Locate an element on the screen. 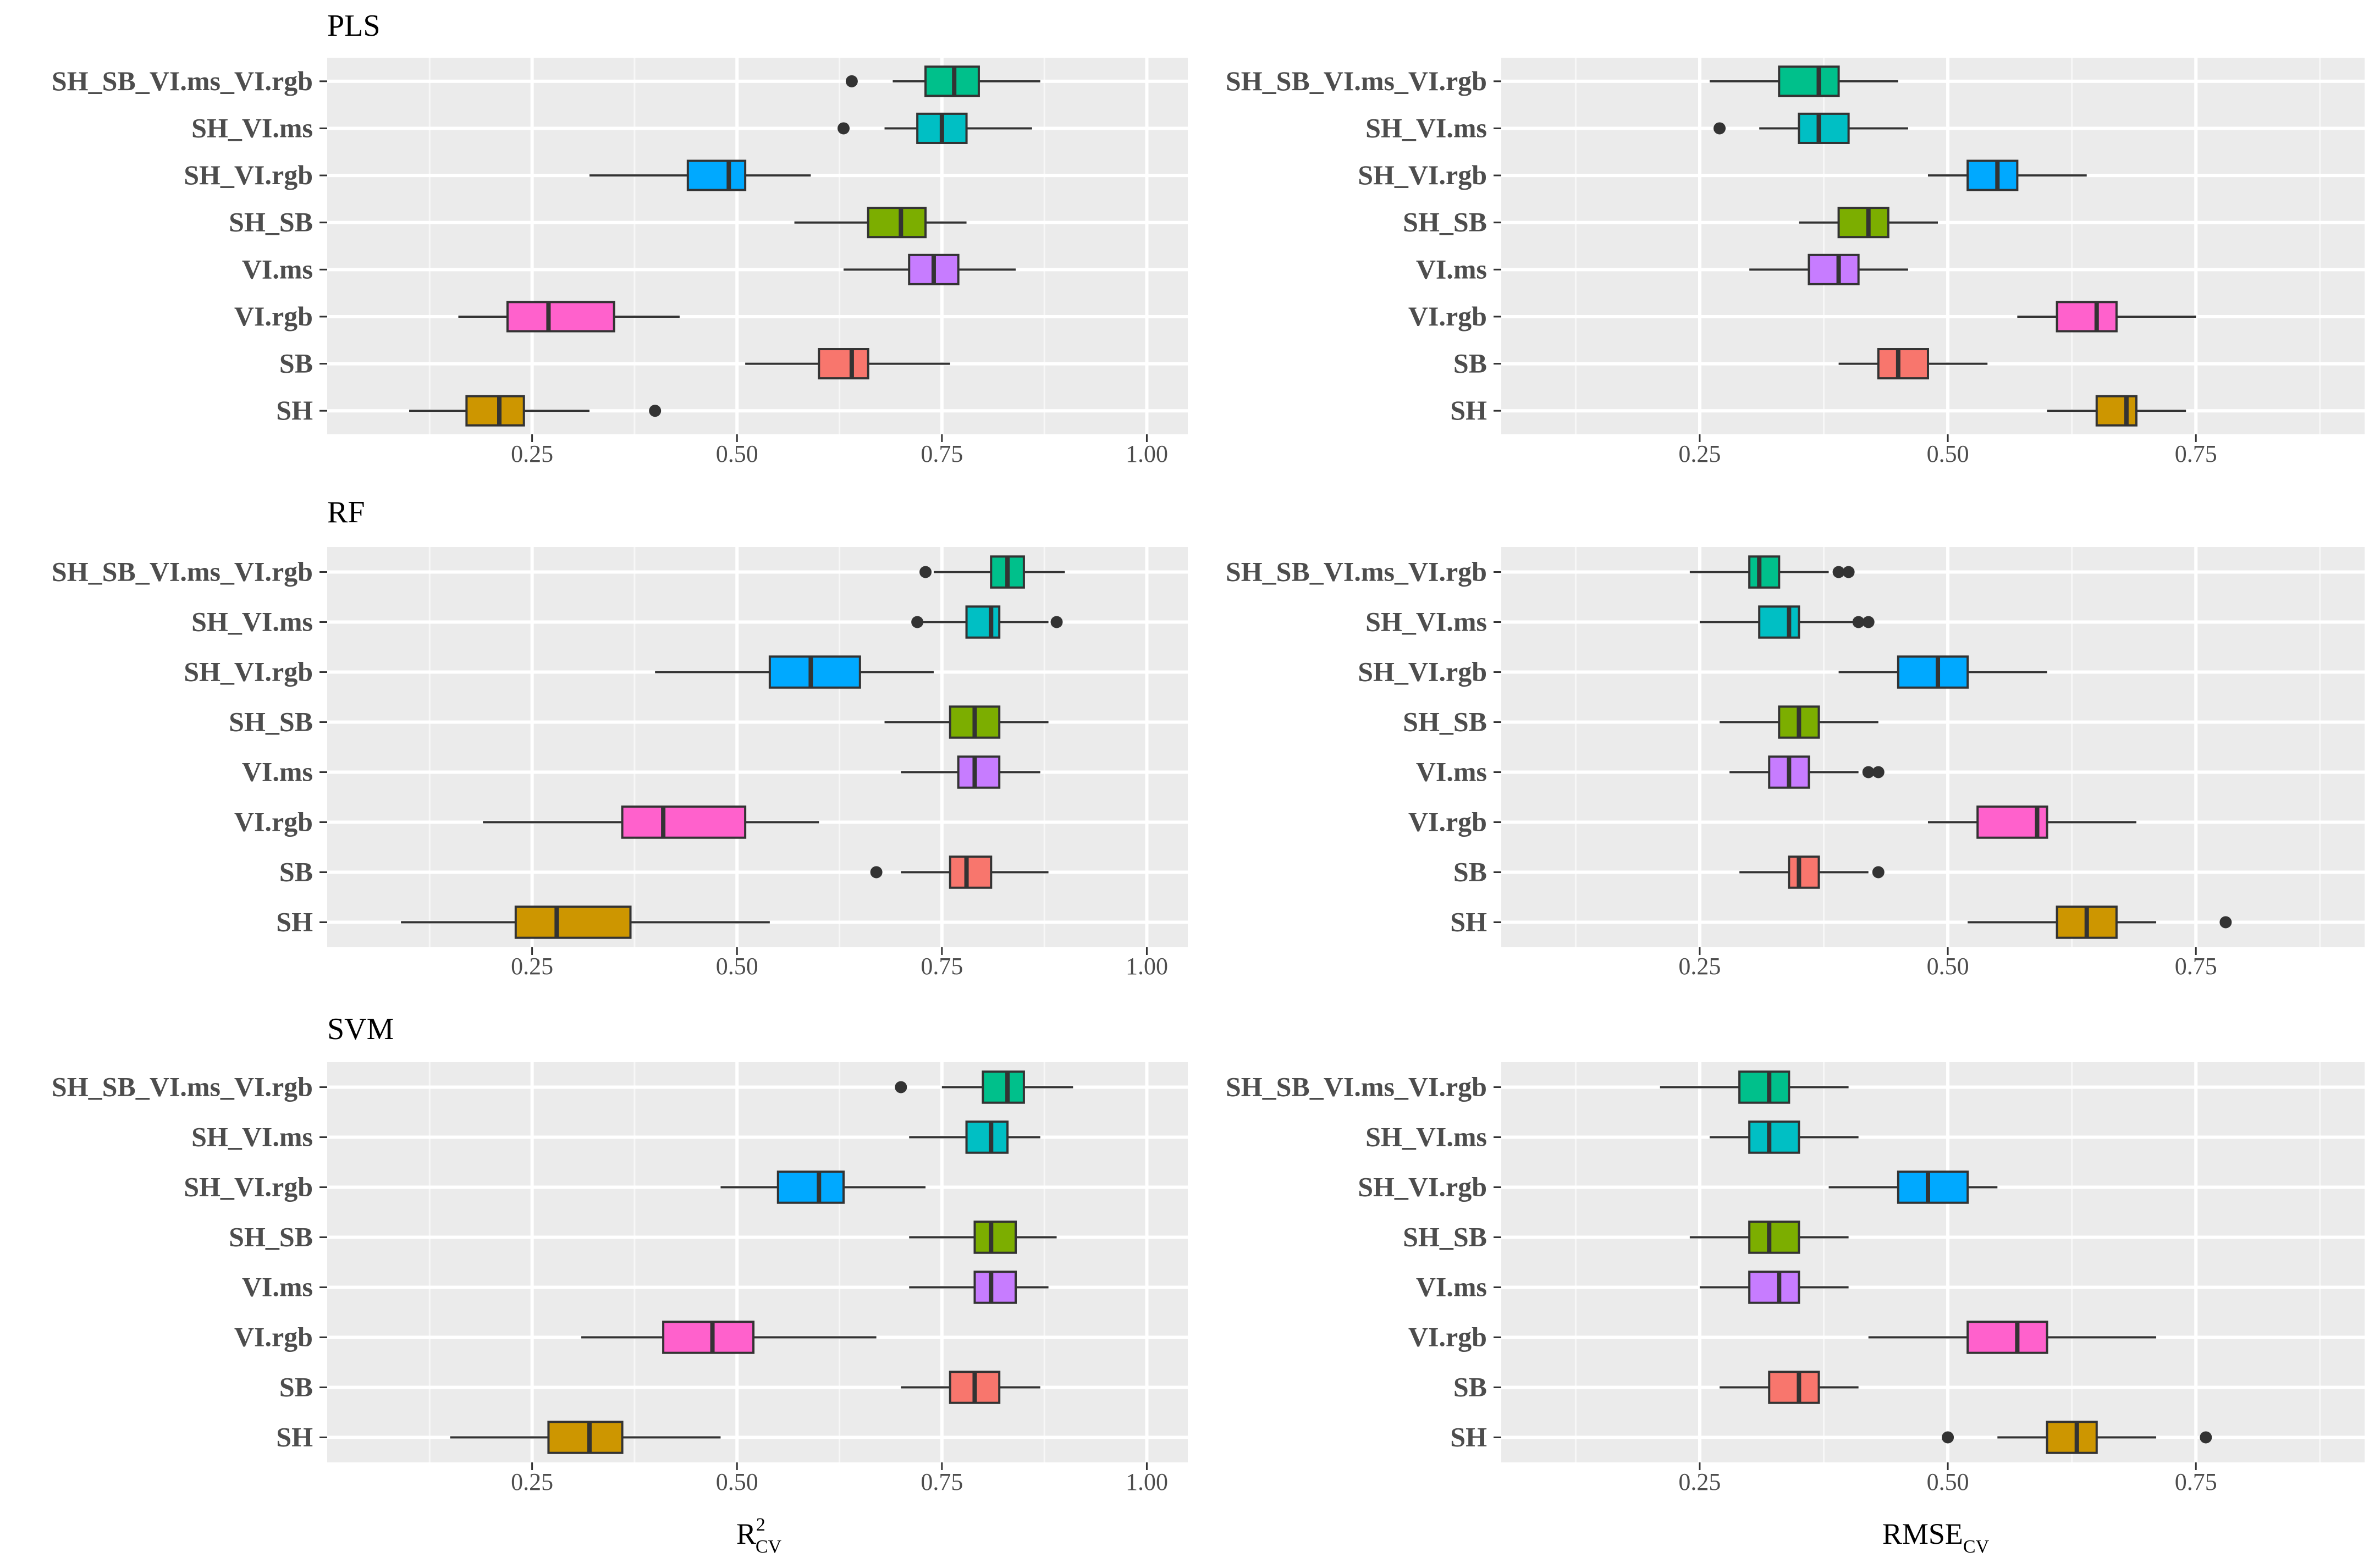 This screenshot has width=2380, height=1563. x-axis-title-main: R is located at coordinates (746, 1534).